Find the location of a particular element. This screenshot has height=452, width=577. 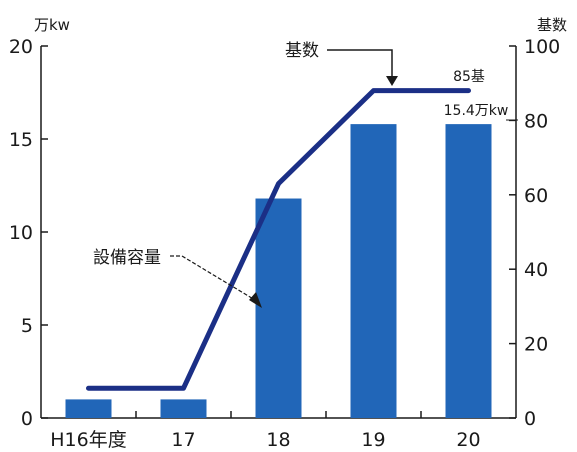

right-tick-label: 100 is located at coordinates (542, 47).